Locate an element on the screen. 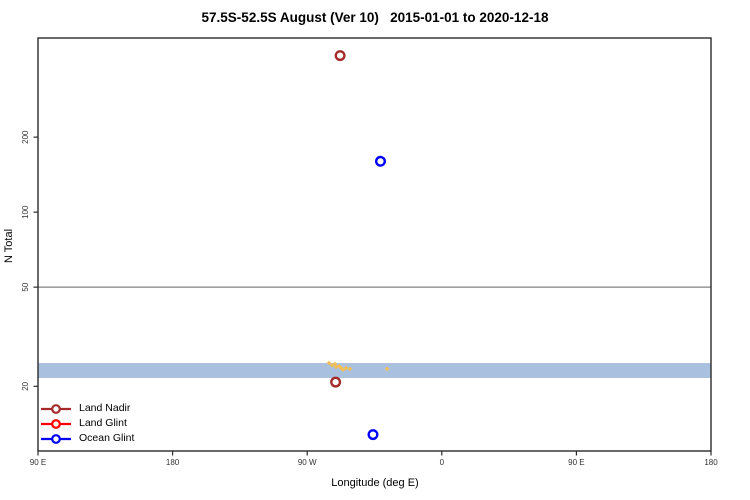  y-tick-label: 50 is located at coordinates (25, 286).